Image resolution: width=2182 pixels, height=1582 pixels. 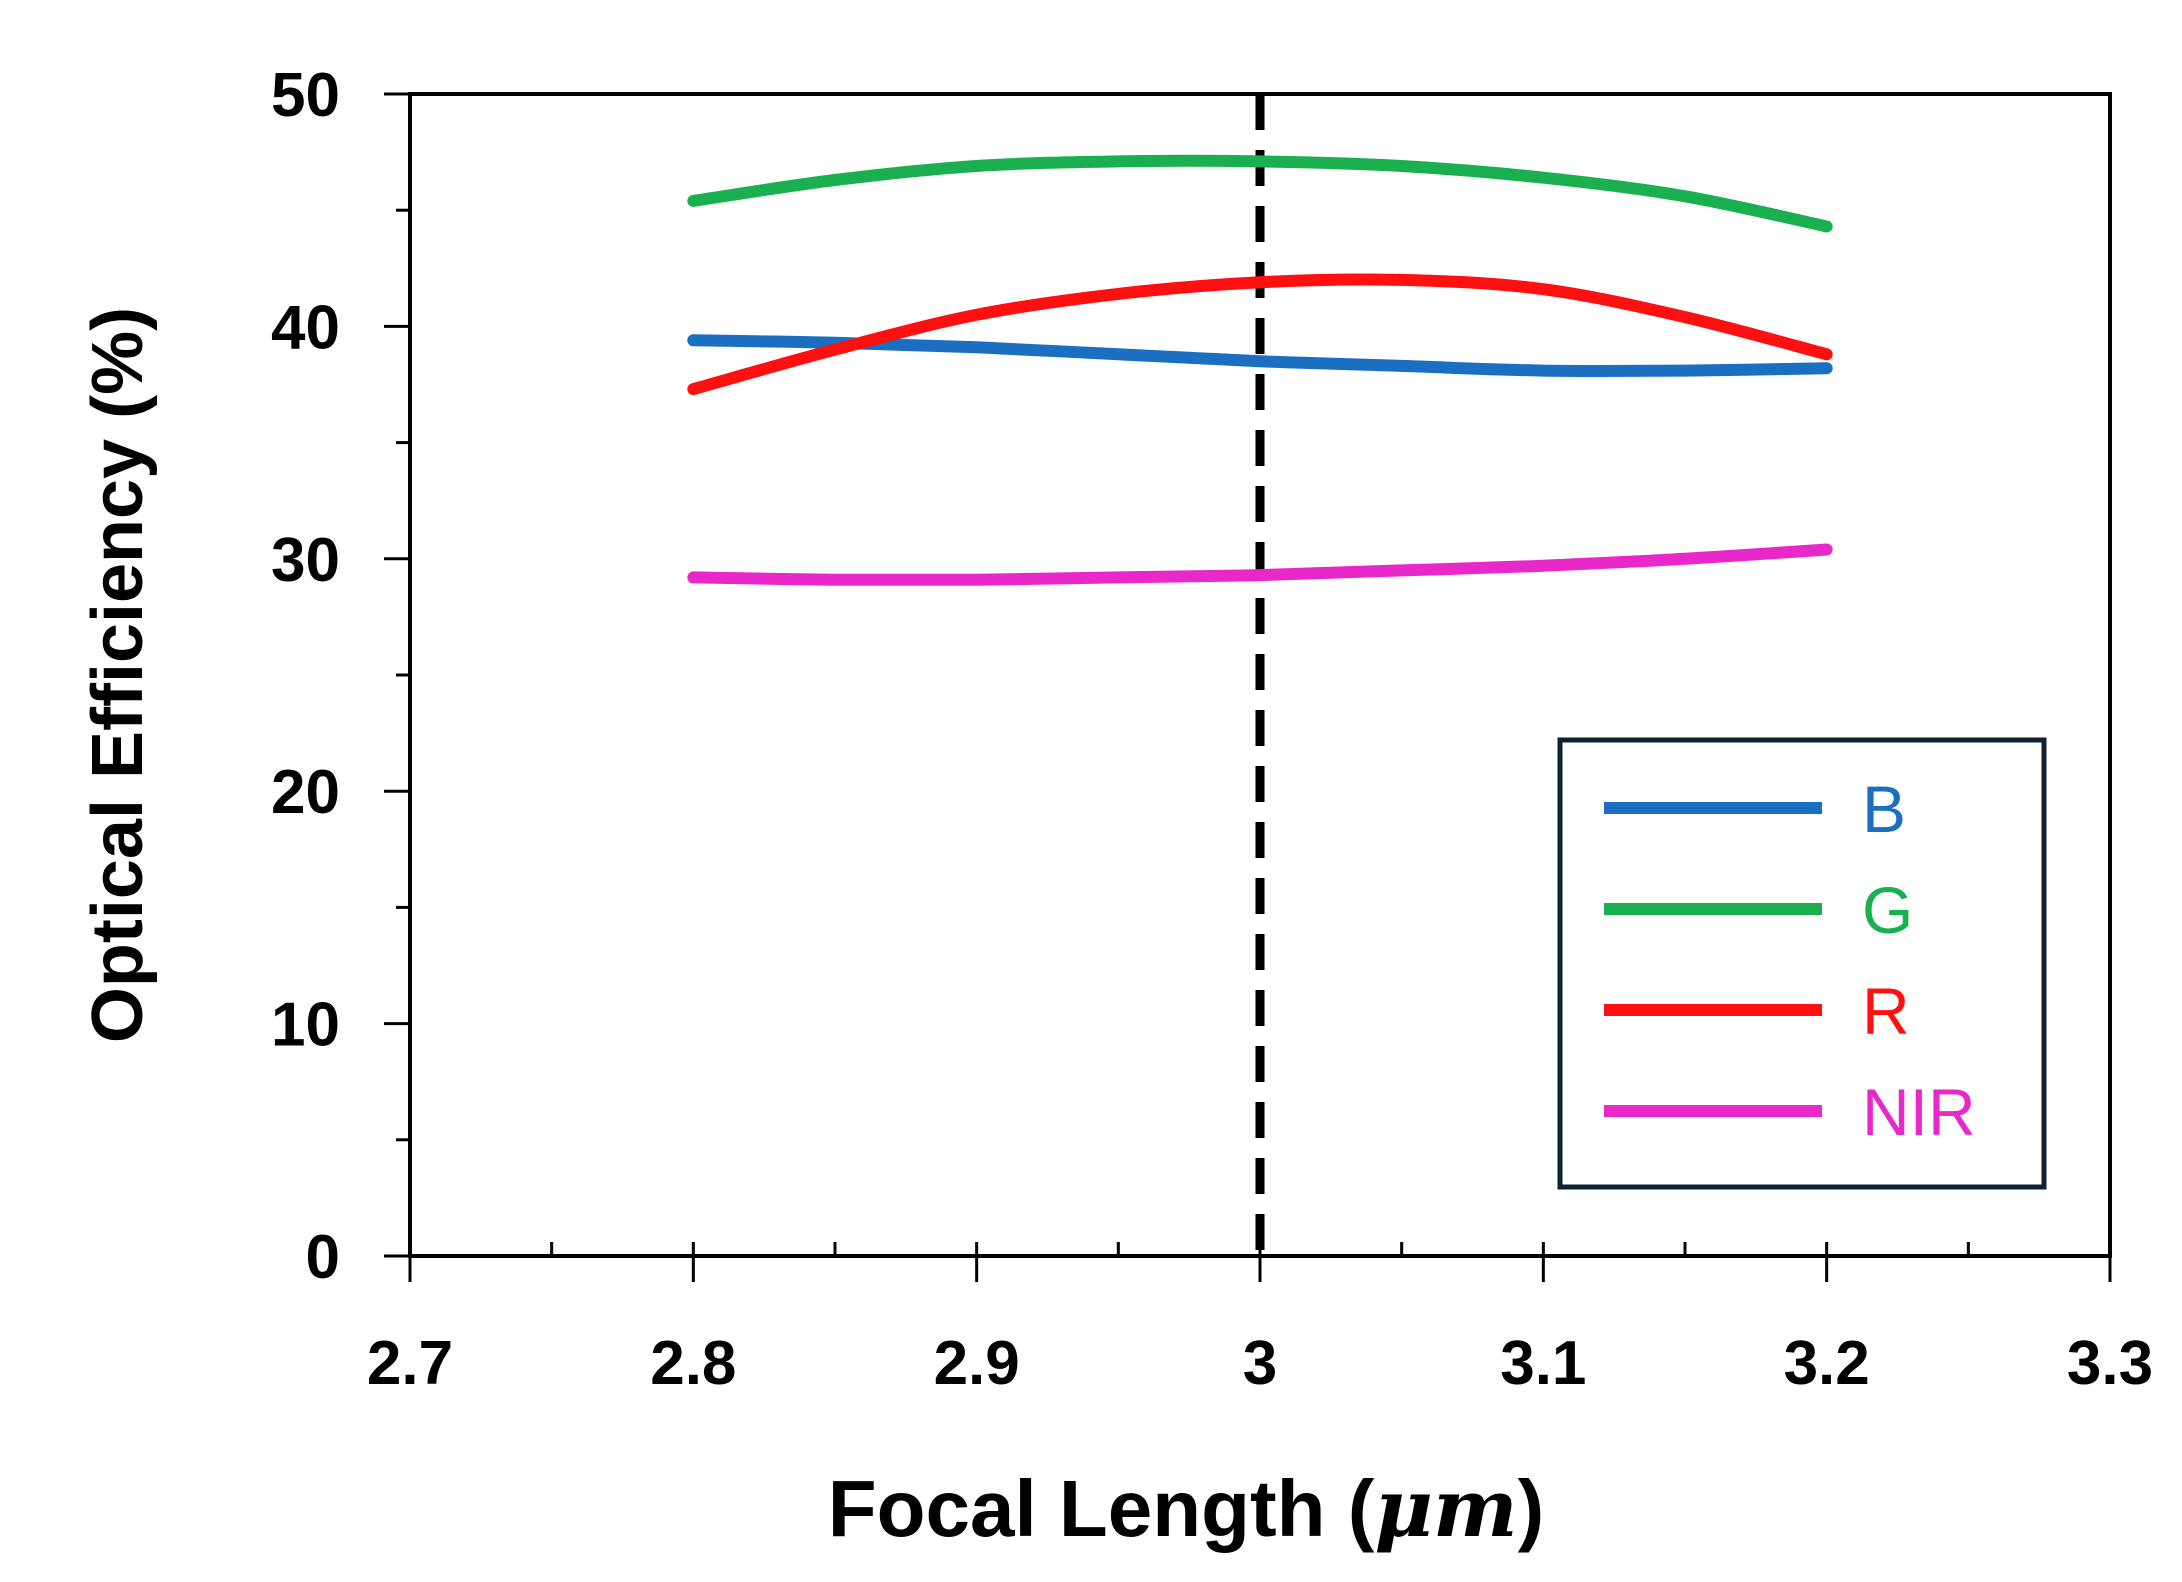 I want to click on legend-label-g: G, so click(x=1887, y=910).